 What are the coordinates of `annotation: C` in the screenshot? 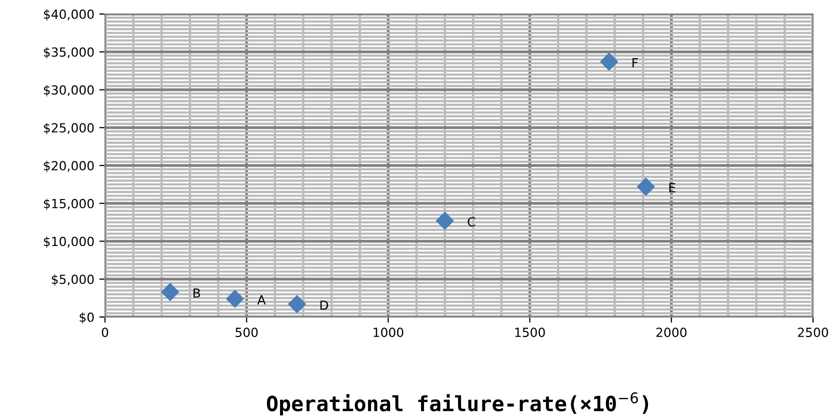 It's located at (472, 222).